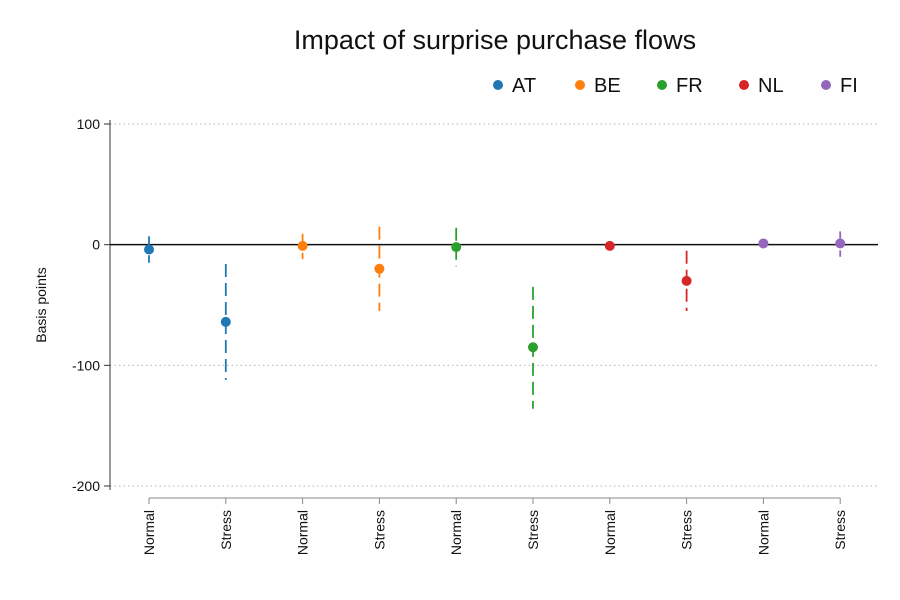 The height and width of the screenshot is (600, 900). I want to click on point-group-be-stress, so click(379, 269).